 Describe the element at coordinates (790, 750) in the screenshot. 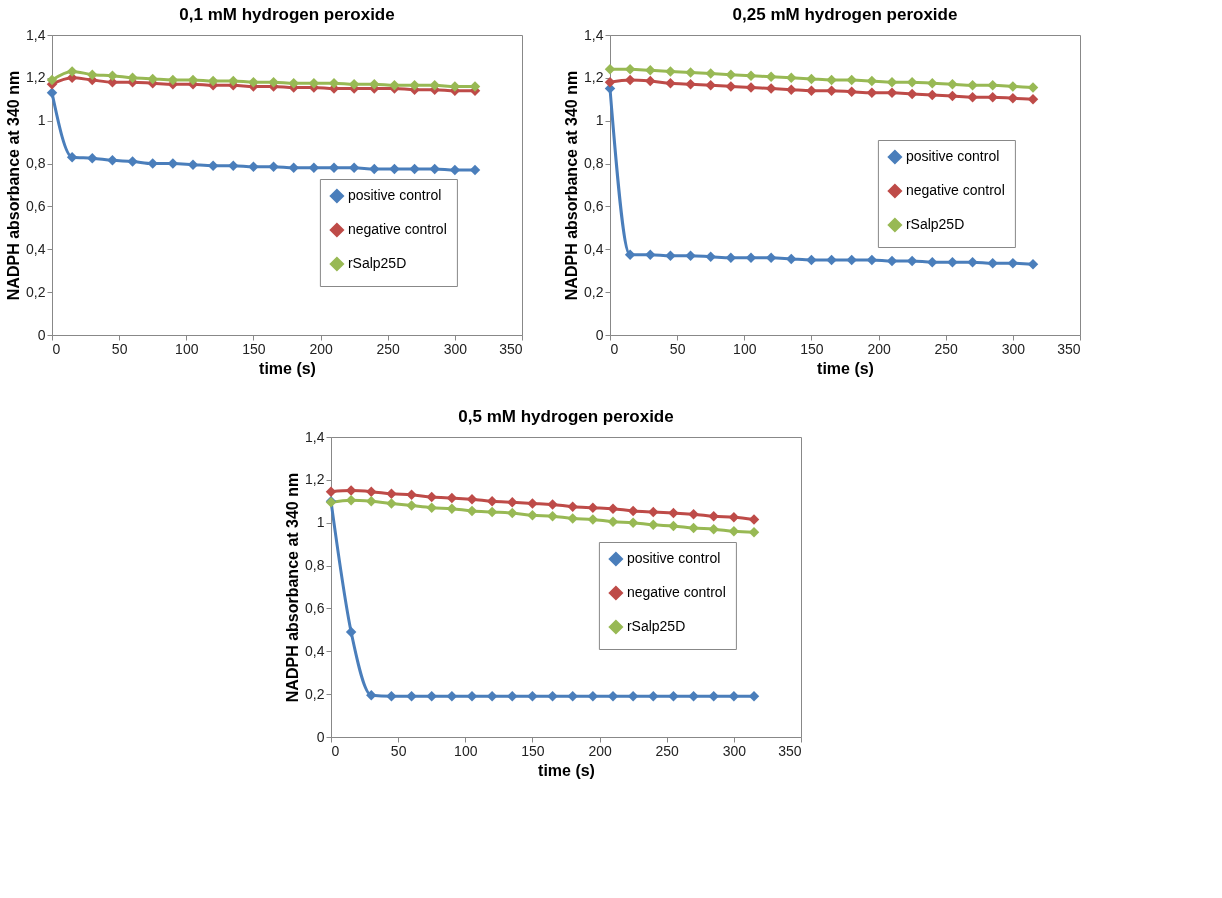

I see `x-tick-label: 350` at that location.